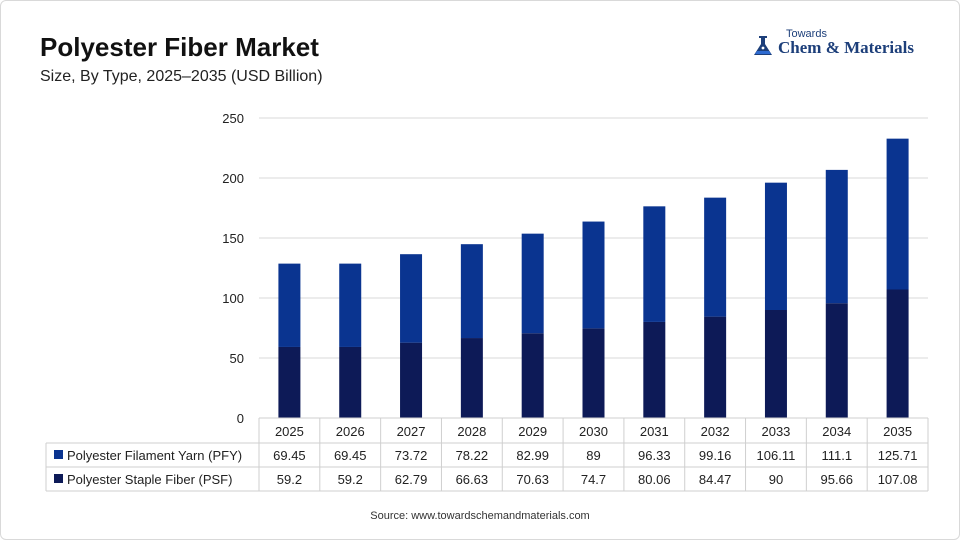  What do you see at coordinates (149, 479) in the screenshot?
I see `legend-label-psf: Polyester Staple Fiber (PSF)` at bounding box center [149, 479].